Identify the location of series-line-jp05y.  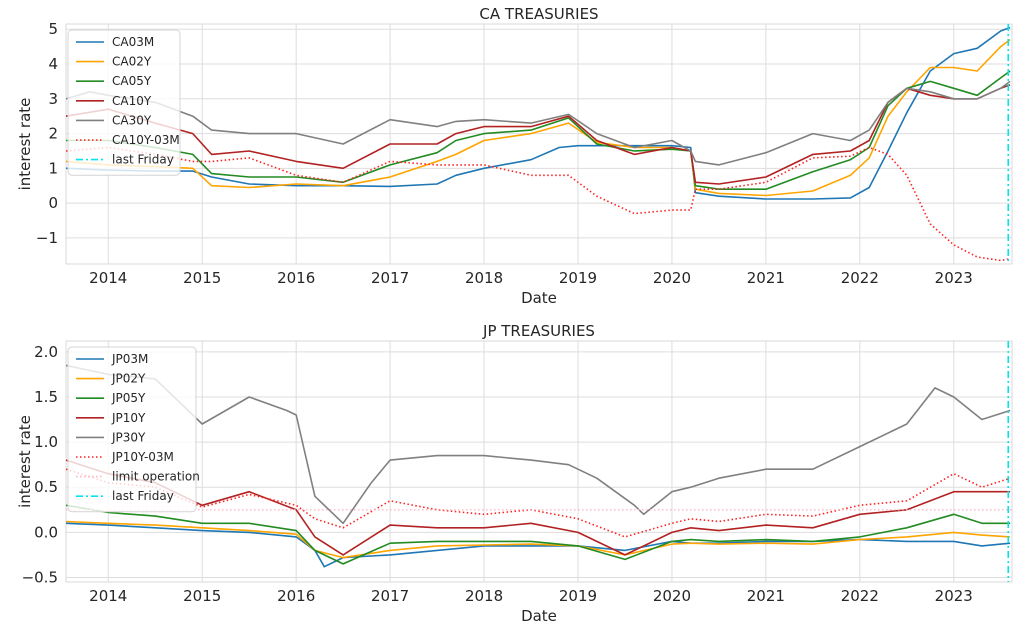
(538, 534).